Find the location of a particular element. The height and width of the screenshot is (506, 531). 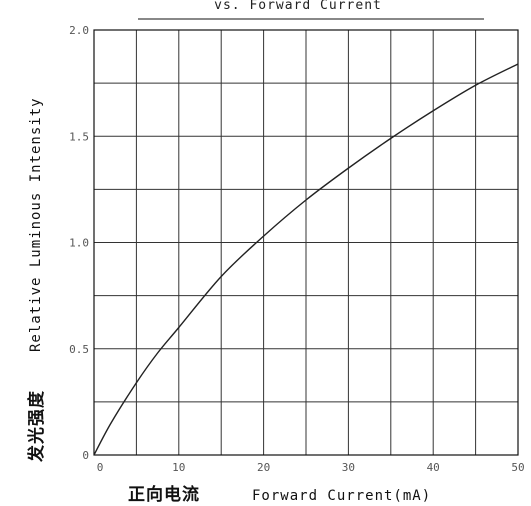

x-tick-label: 30 is located at coordinates (348, 467).